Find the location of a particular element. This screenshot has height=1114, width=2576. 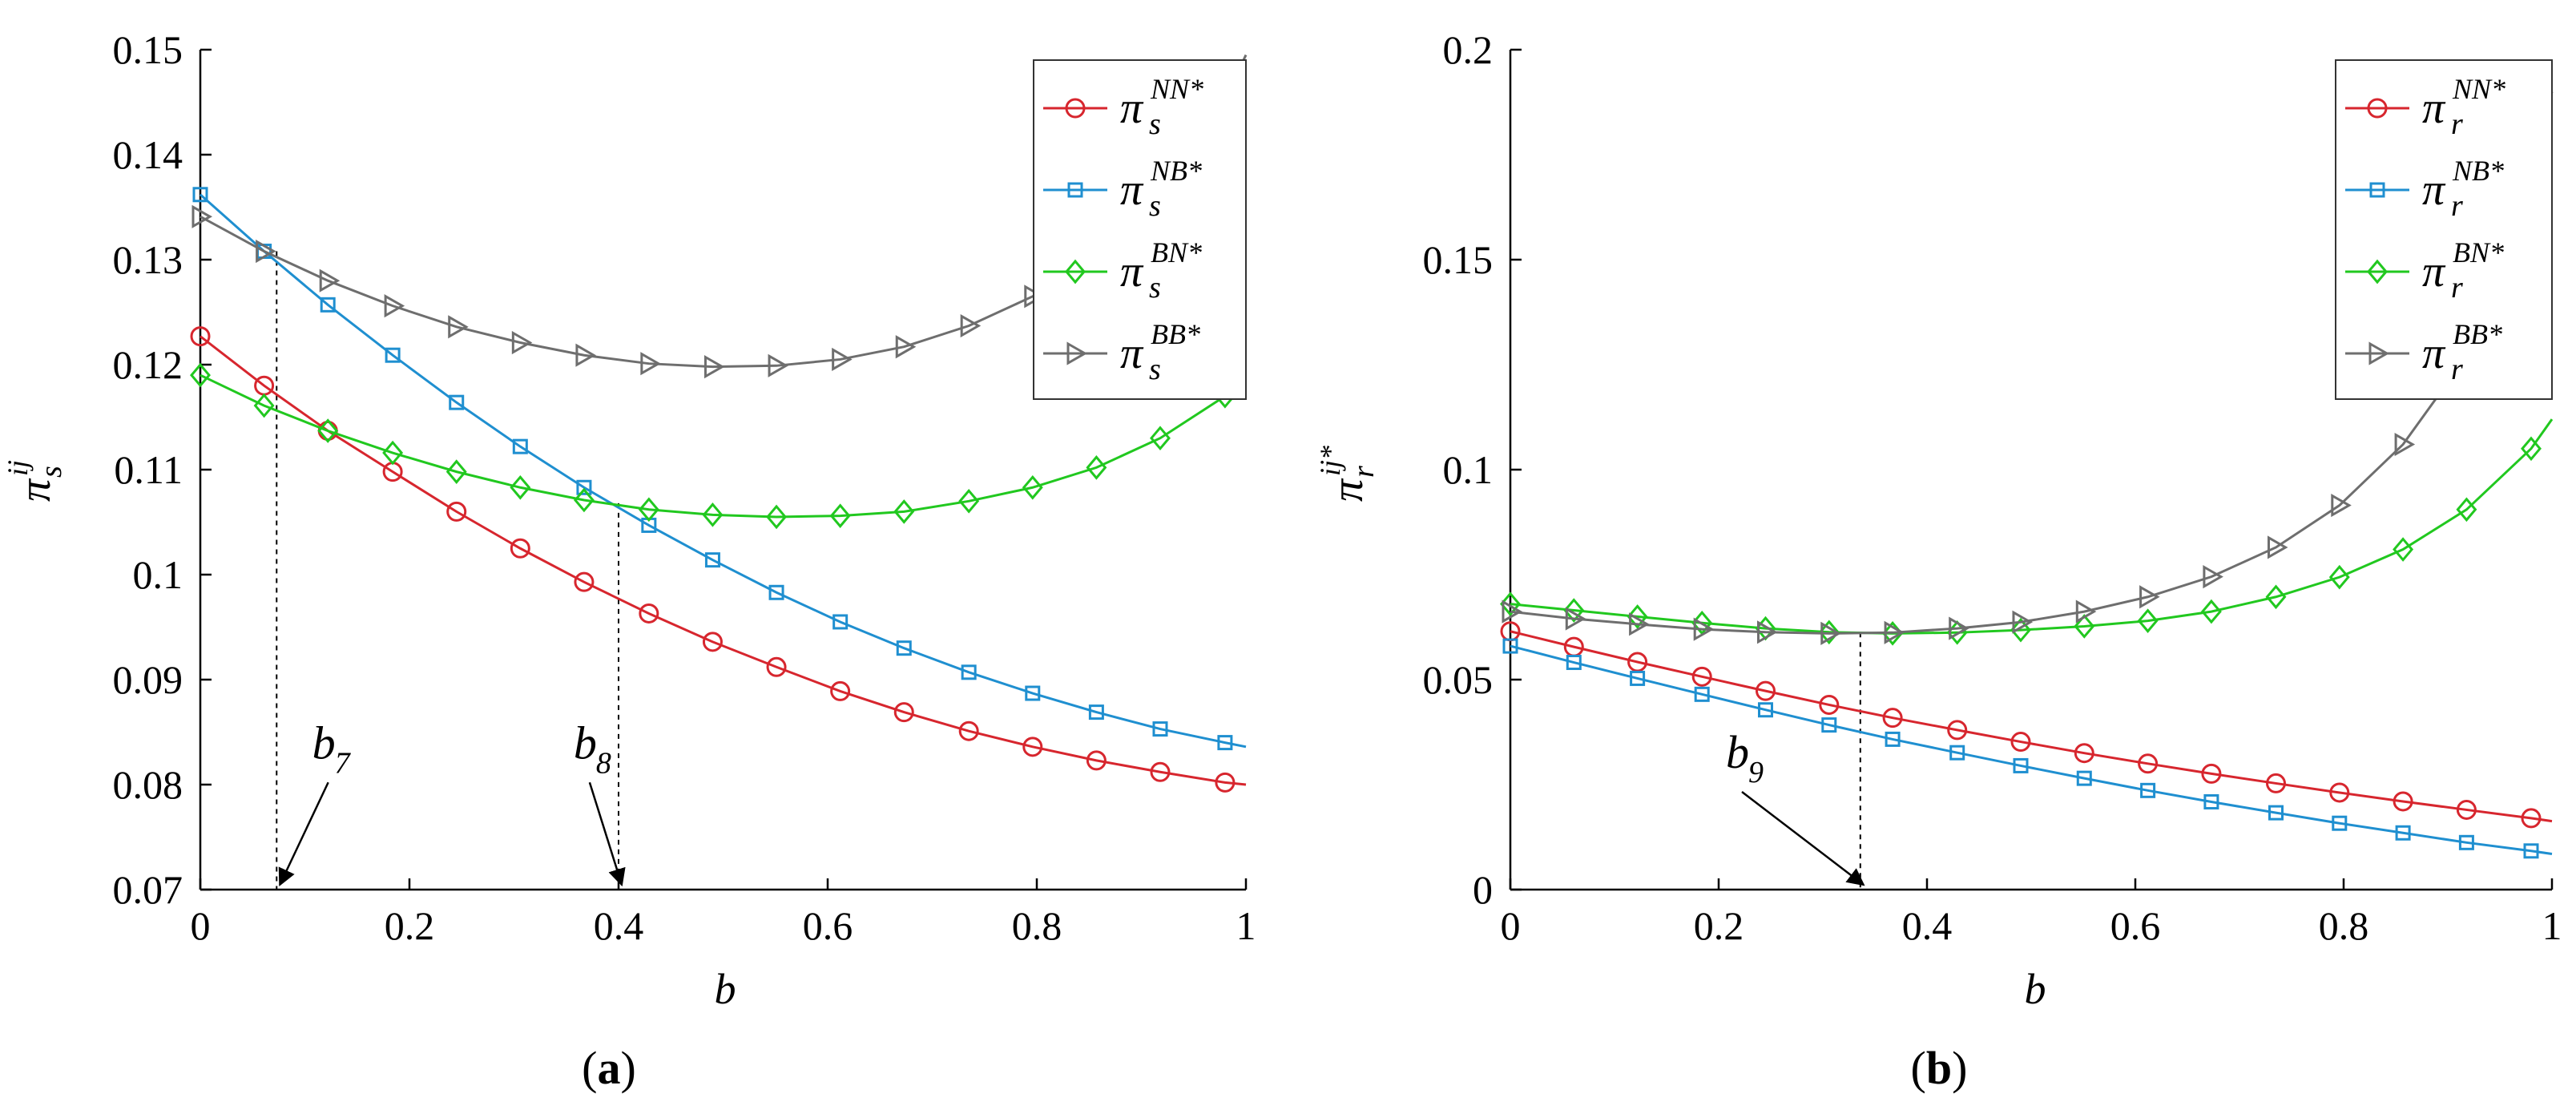

legend-marker is located at coordinates (1075, 108).